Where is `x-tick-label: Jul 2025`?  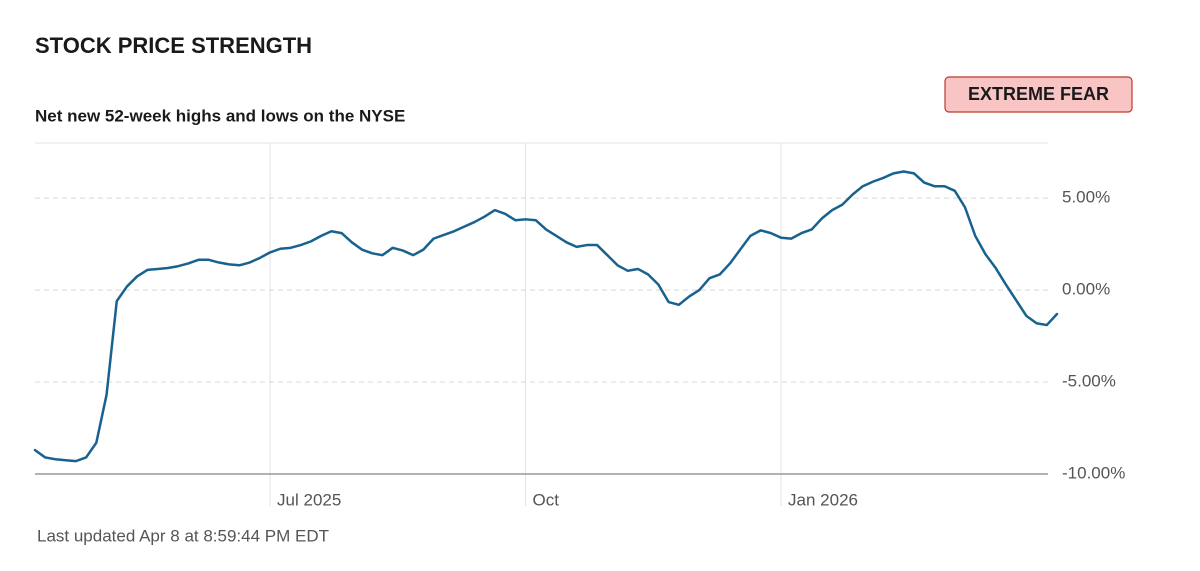 x-tick-label: Jul 2025 is located at coordinates (309, 499).